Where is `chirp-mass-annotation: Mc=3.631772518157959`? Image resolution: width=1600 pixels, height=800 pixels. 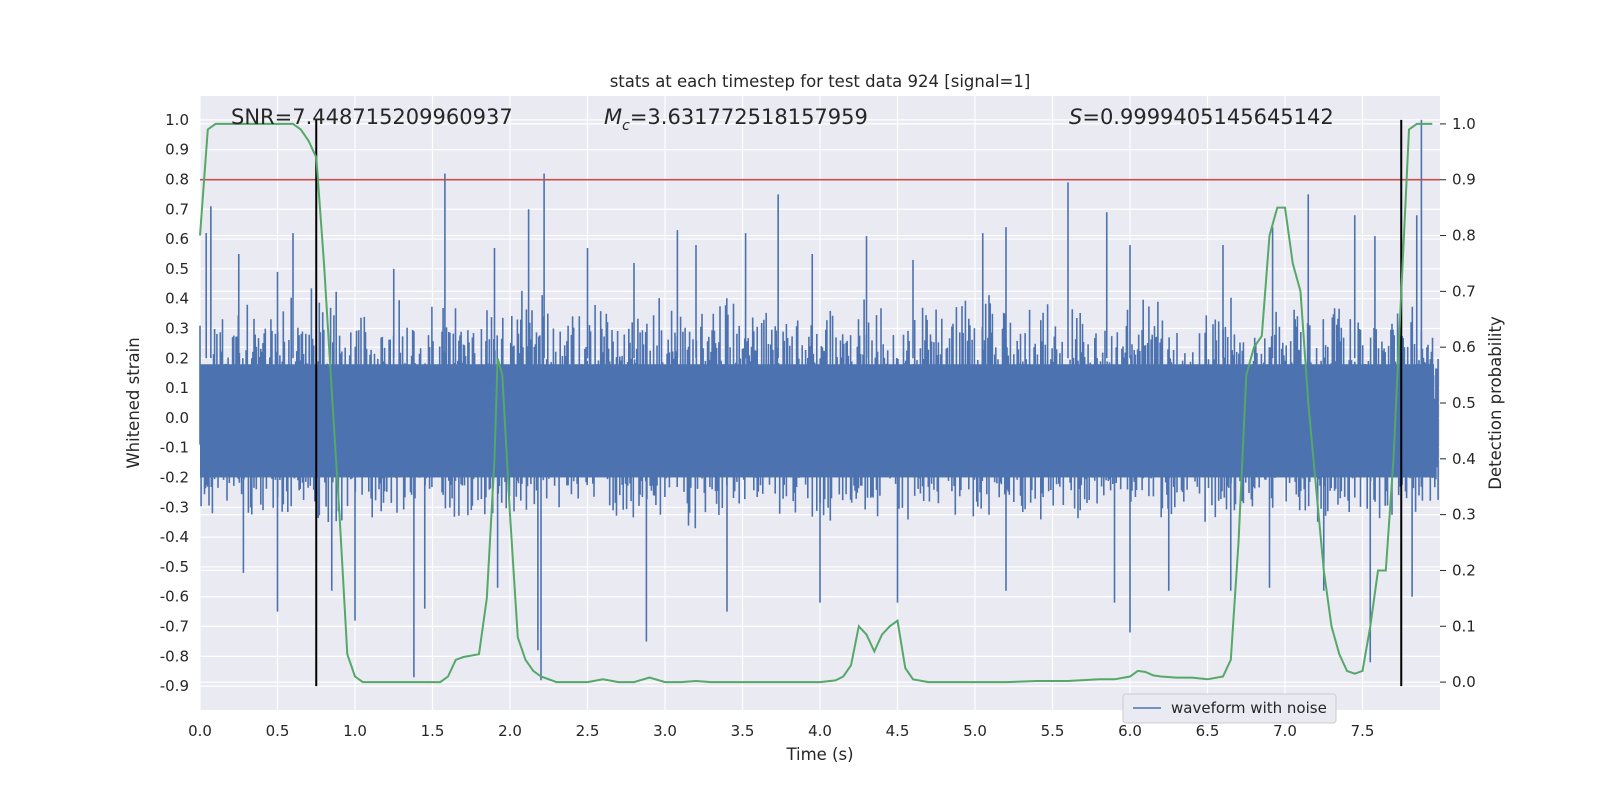 chirp-mass-annotation: Mc=3.631772518157959 is located at coordinates (736, 119).